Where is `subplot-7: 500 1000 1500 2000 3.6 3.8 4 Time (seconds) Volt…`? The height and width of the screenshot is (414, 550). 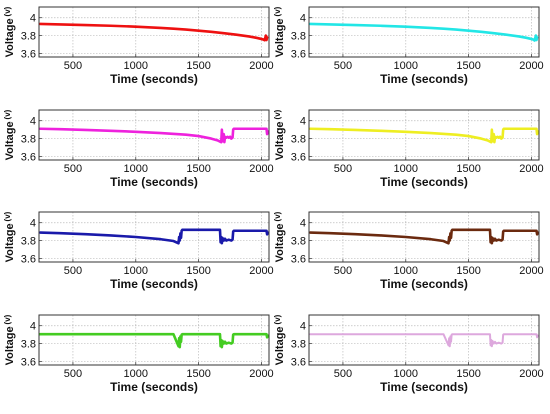
subplot-7: 500 1000 1500 2000 3.6 3.8 4 Time (seconds) Volt… is located at coordinates (138, 354).